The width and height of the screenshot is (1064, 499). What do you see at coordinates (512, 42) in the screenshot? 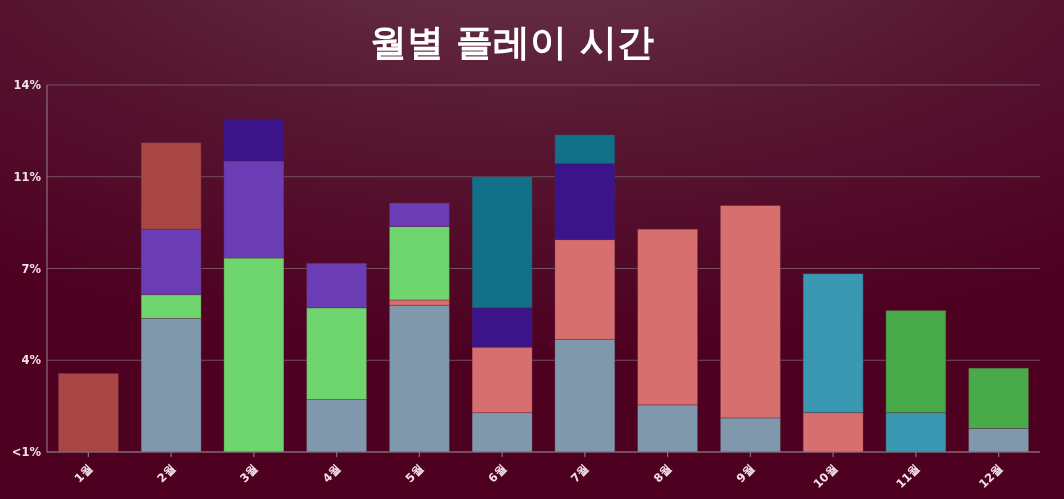
I see `chart-title: 월별 플레이 시간` at bounding box center [512, 42].